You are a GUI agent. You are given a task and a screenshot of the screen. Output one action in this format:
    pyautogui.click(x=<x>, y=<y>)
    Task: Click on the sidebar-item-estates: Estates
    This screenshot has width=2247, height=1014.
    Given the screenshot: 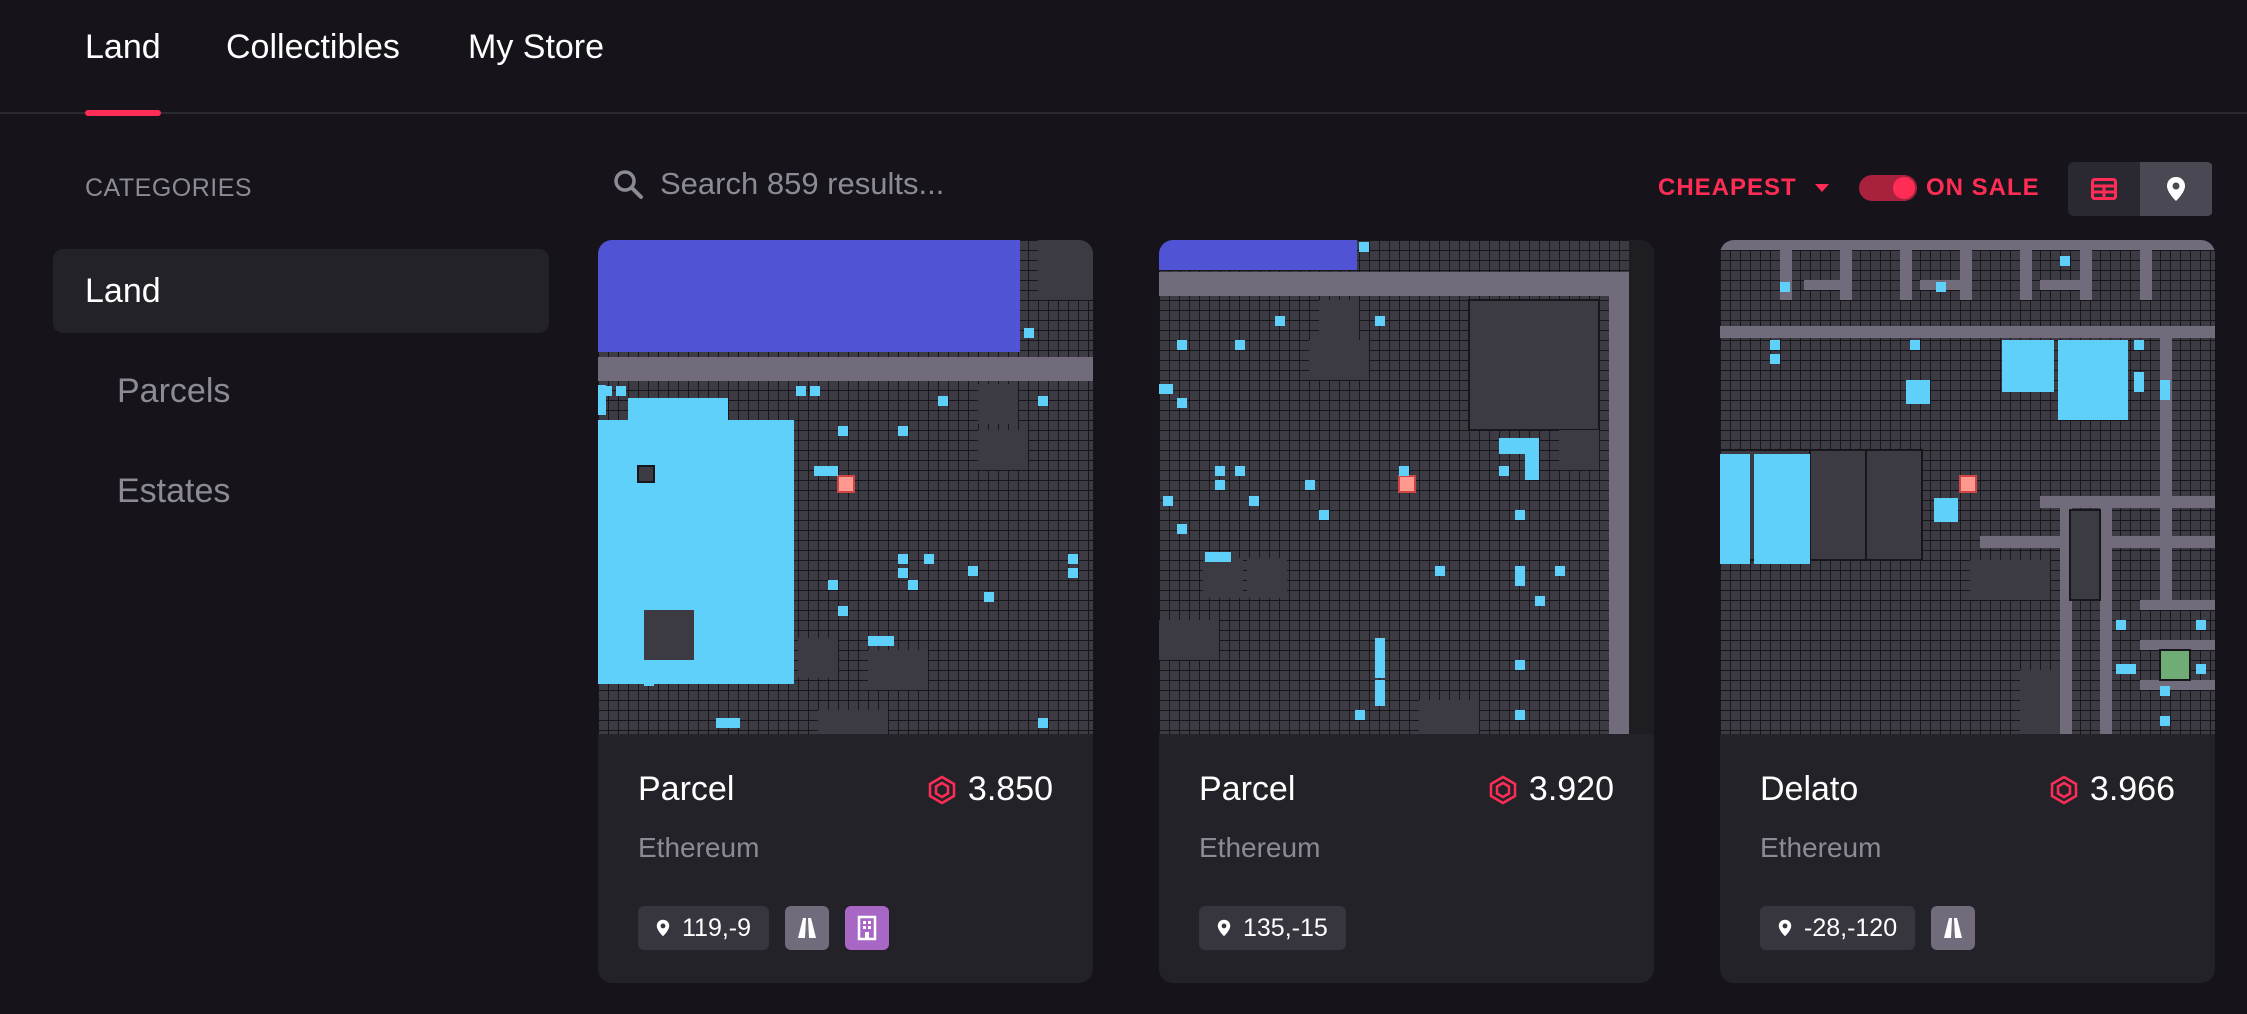 What is the action you would take?
    pyautogui.click(x=301, y=491)
    